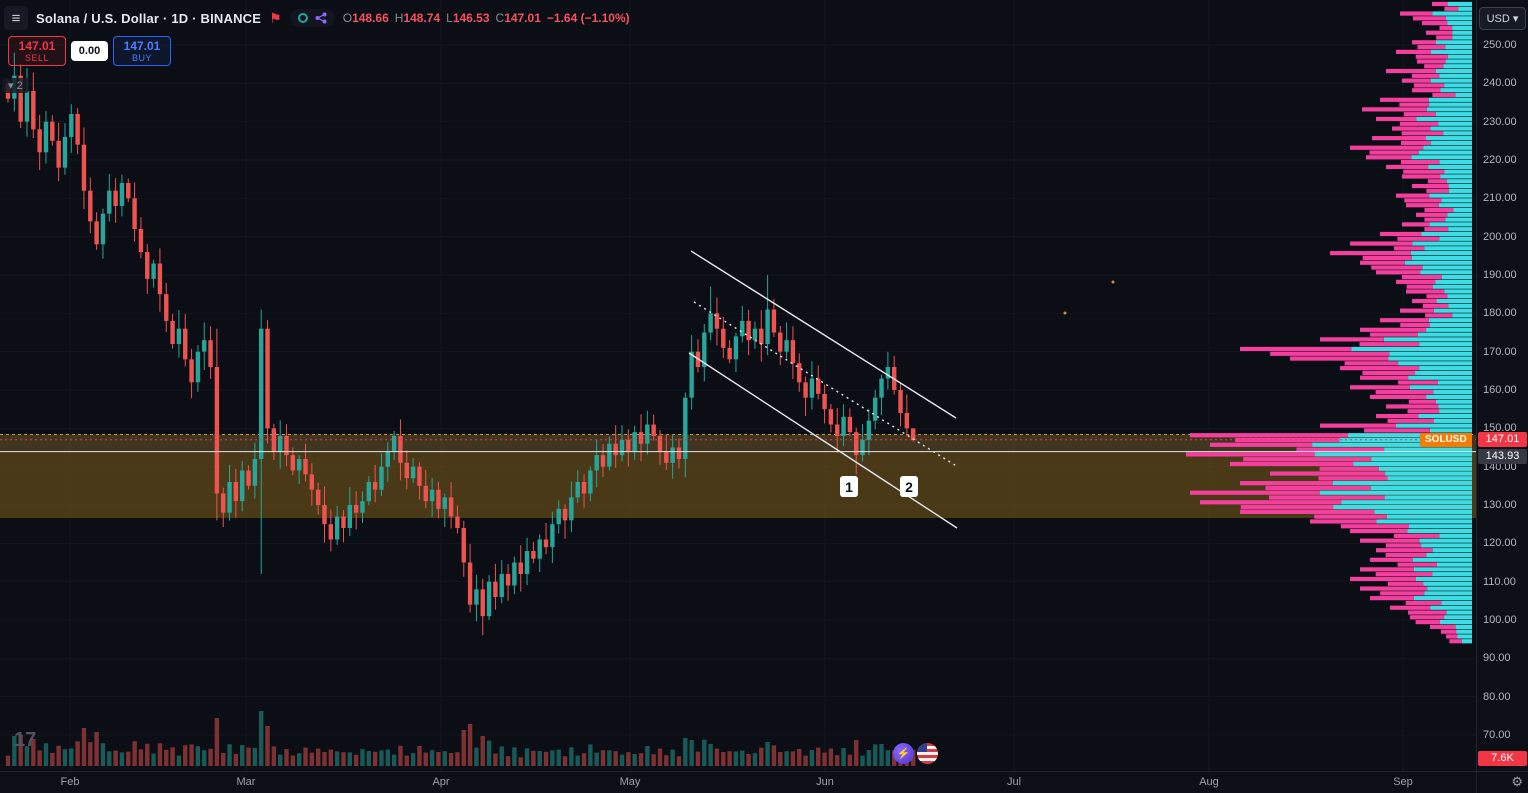 This screenshot has height=793, width=1528. What do you see at coordinates (149, 18) in the screenshot?
I see `symbol-title: Solana / U.S. Dollar · 1D · BINANCE` at bounding box center [149, 18].